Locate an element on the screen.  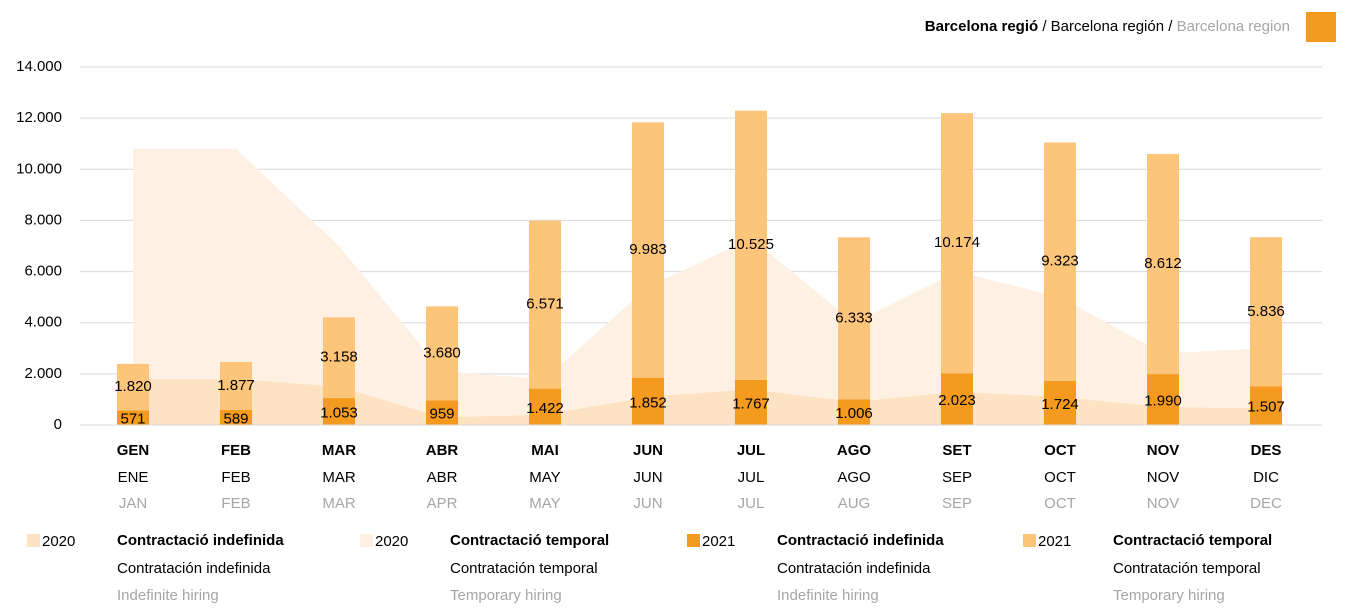
x-tick-label-en: APR is located at coordinates (442, 503).